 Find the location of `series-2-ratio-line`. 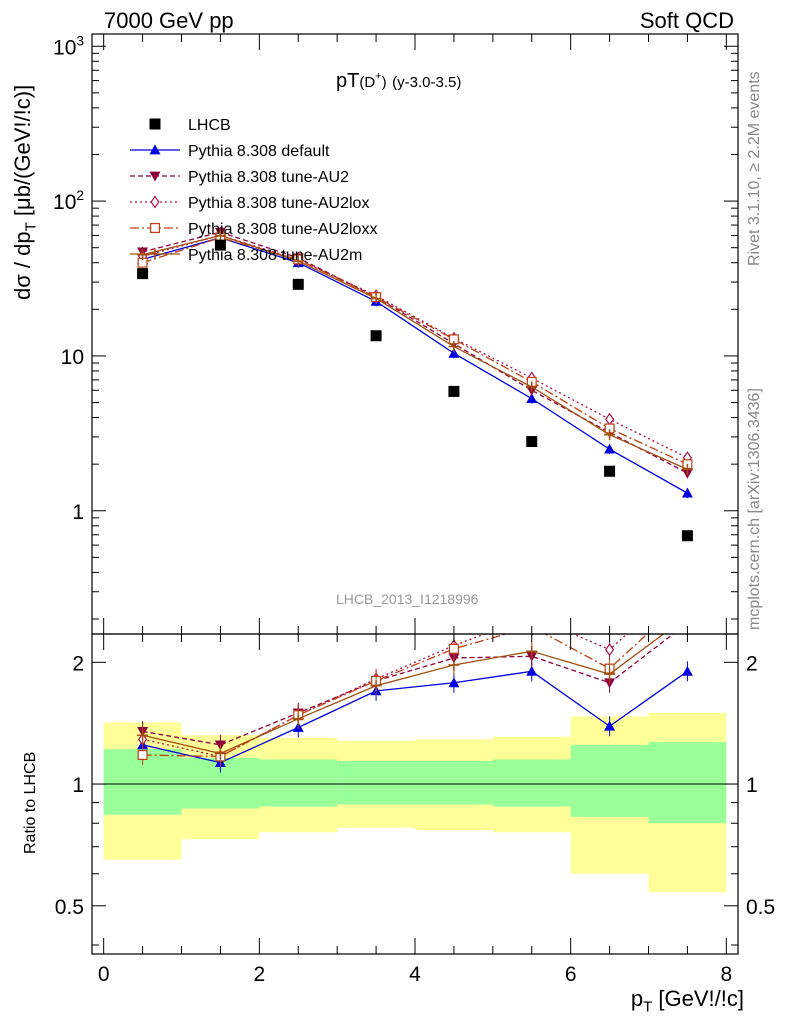

series-2-ratio-line is located at coordinates (385, 696).